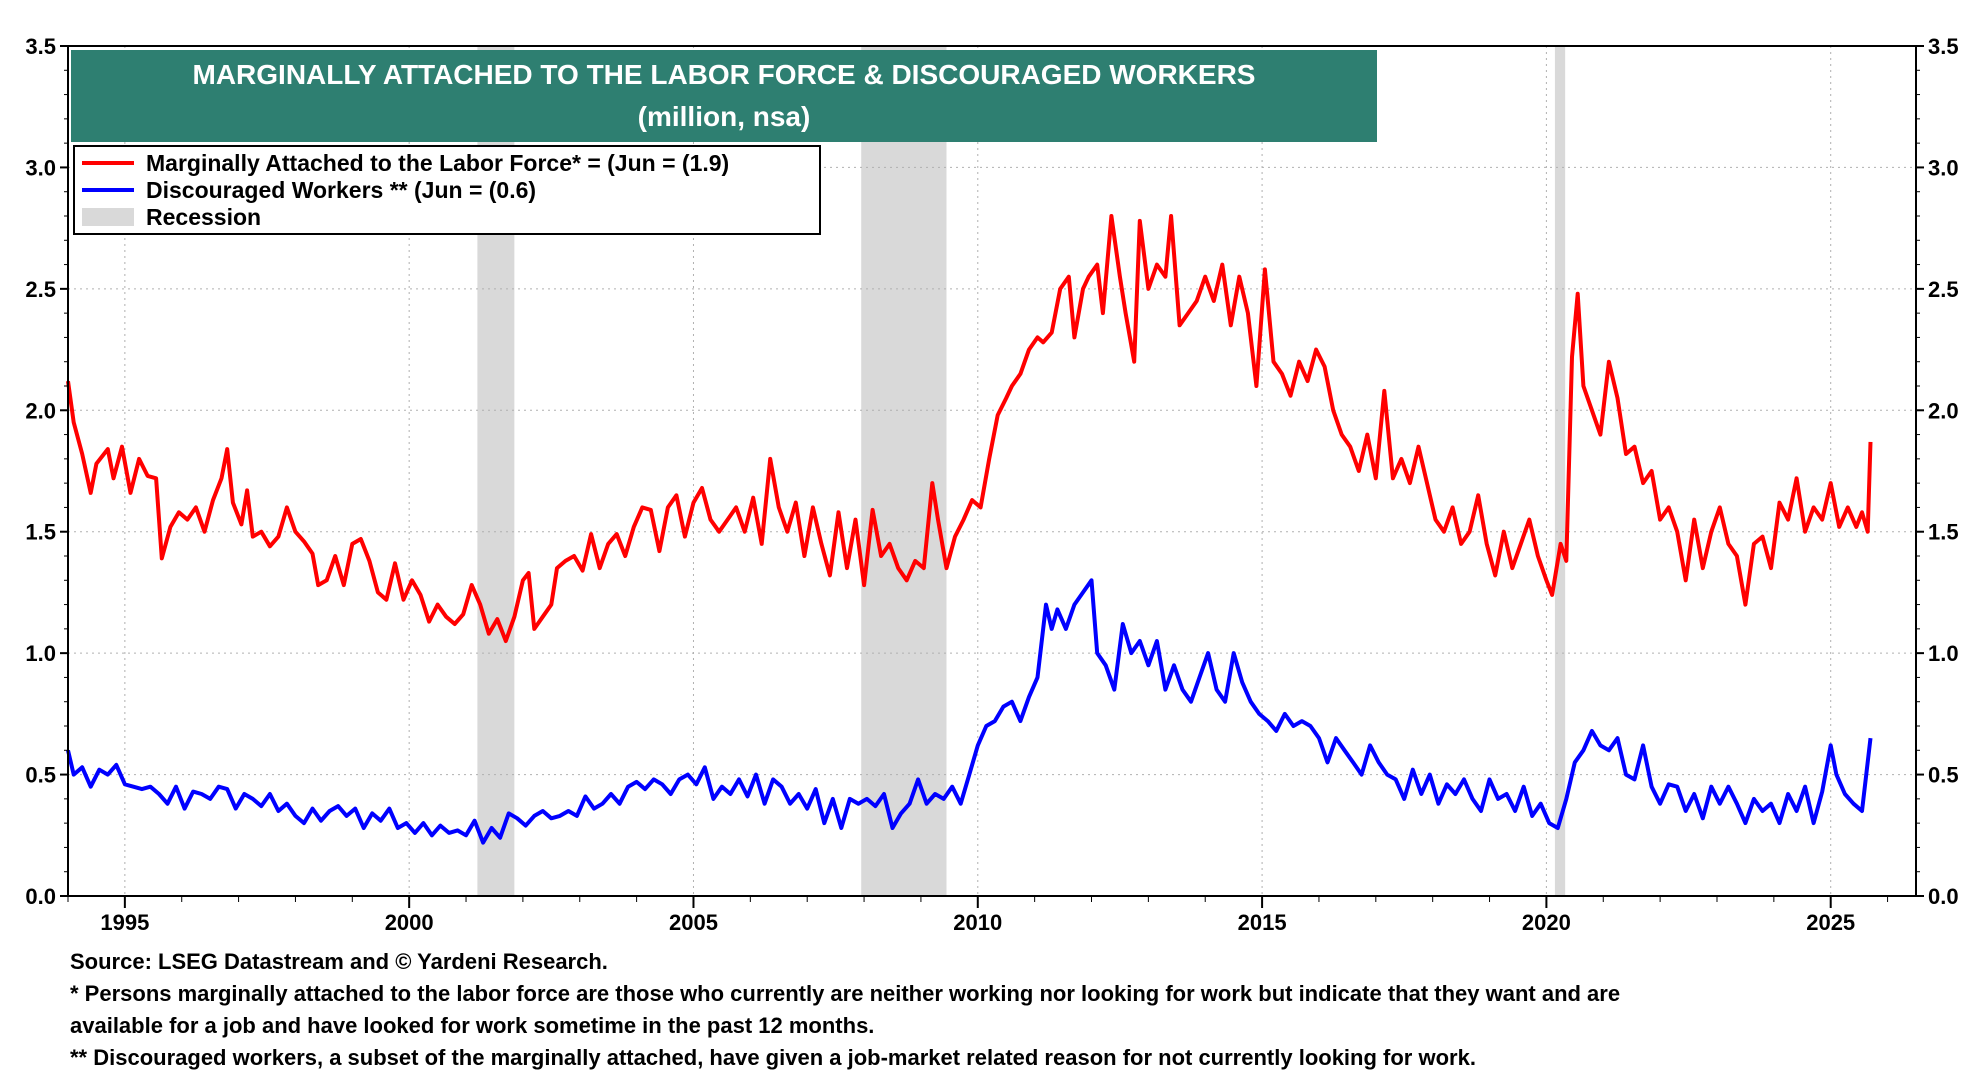 Image resolution: width=1980 pixels, height=1080 pixels. Describe the element at coordinates (1943, 775) in the screenshot. I see `y-tick-label-right: 0.5` at that location.